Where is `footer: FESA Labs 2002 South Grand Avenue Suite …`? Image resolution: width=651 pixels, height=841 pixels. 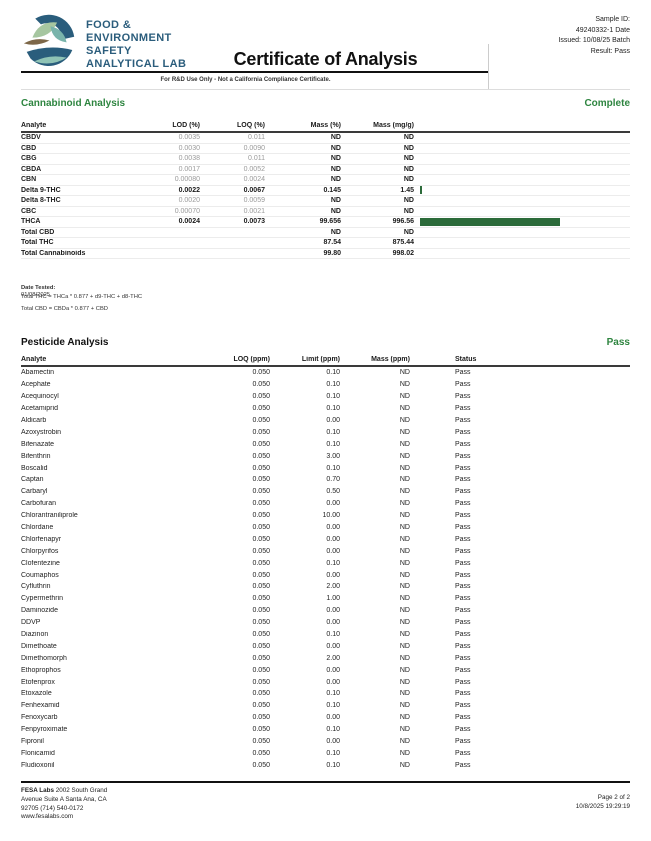 footer: FESA Labs 2002 South Grand Avenue Suite … is located at coordinates (325, 801).